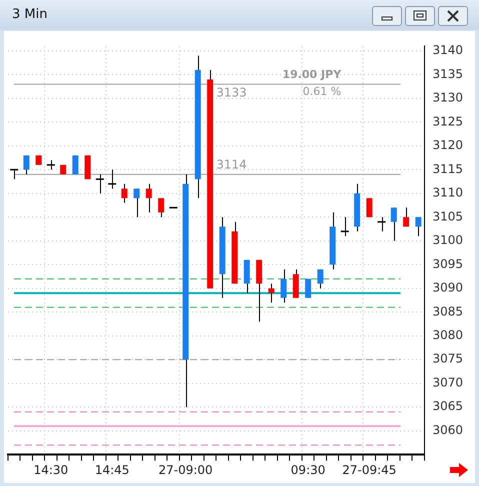 This screenshot has width=479, height=486. Describe the element at coordinates (112, 469) in the screenshot. I see `x-tick-label: 14:45` at that location.